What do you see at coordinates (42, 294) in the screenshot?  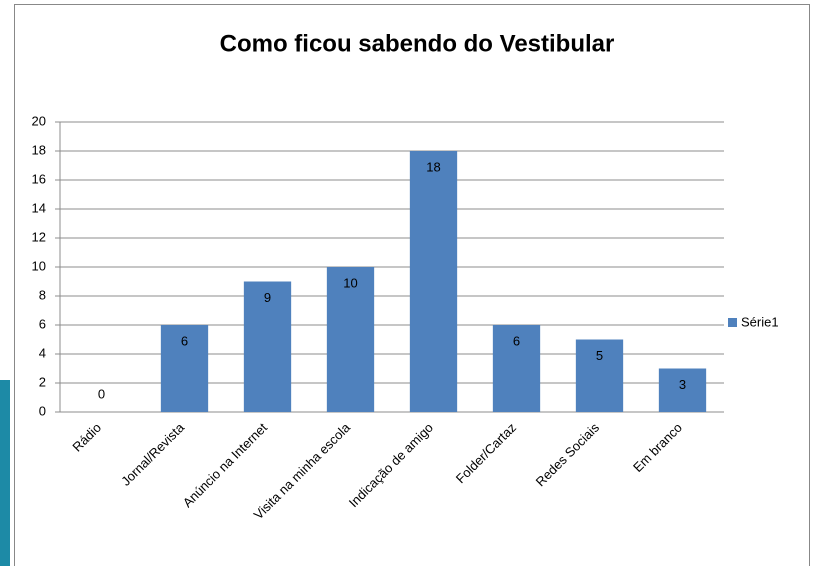 I see `y-tick-label: 8` at bounding box center [42, 294].